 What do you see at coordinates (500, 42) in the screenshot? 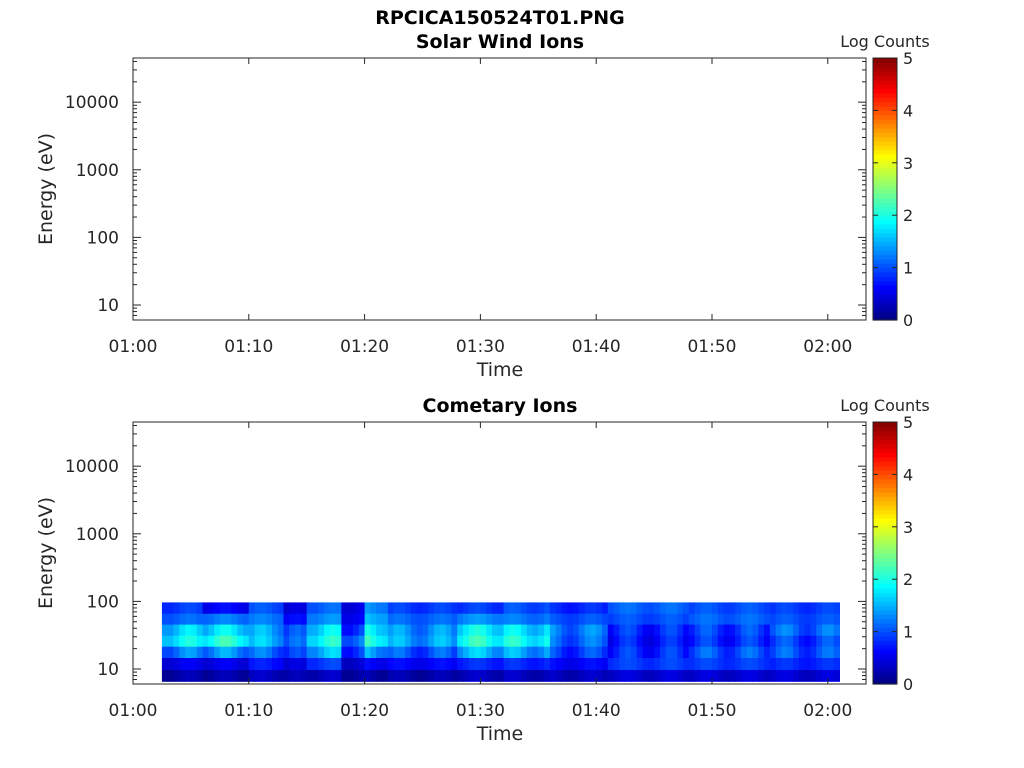
I see `panel-title: Solar Wind Ions` at bounding box center [500, 42].